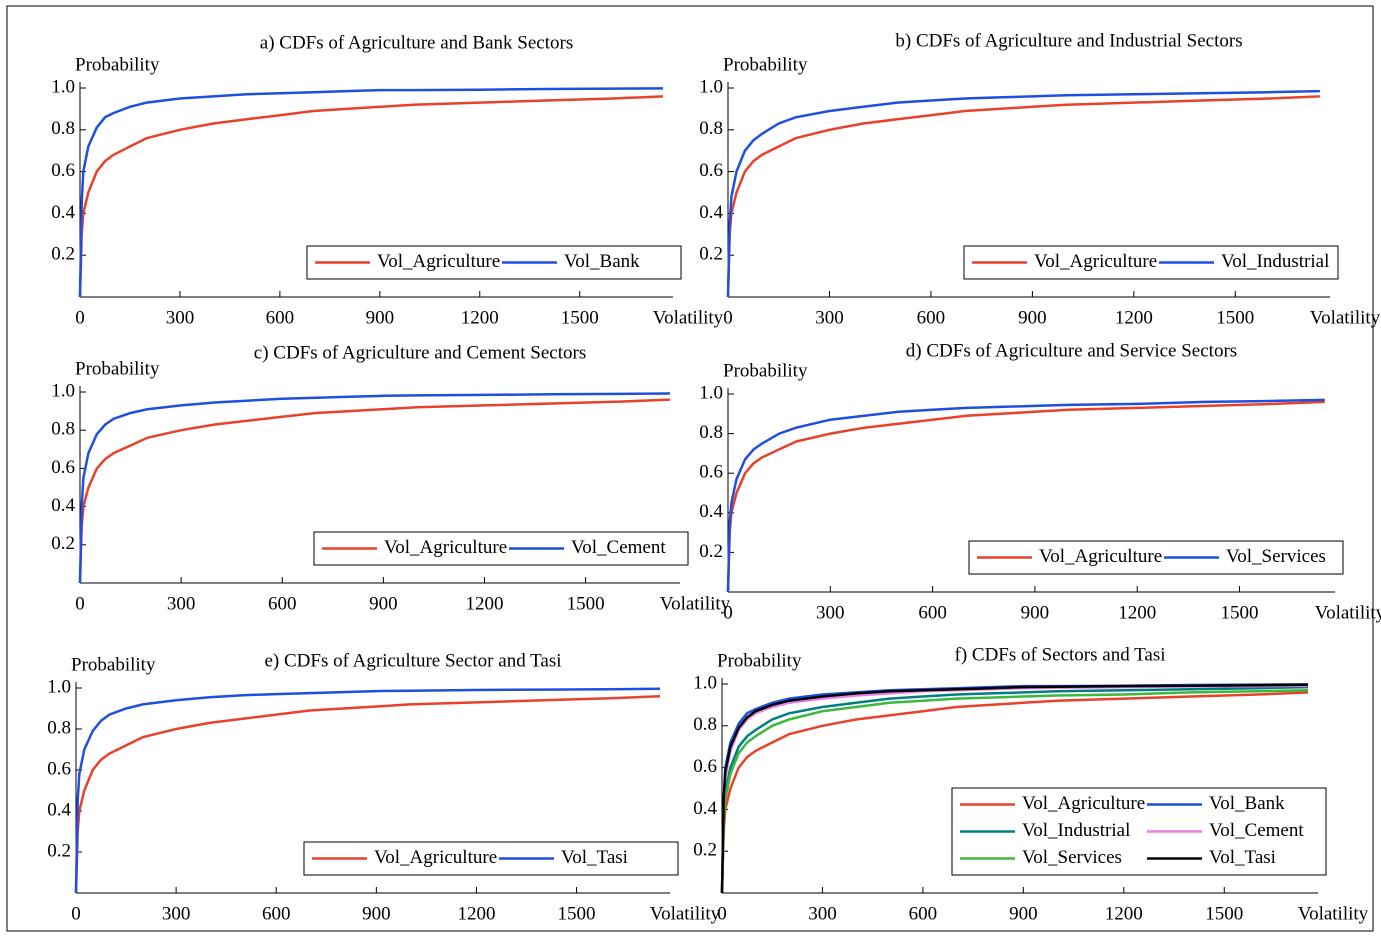 This screenshot has height=938, width=1381. I want to click on legend-label: Vol_Cement, so click(1256, 830).